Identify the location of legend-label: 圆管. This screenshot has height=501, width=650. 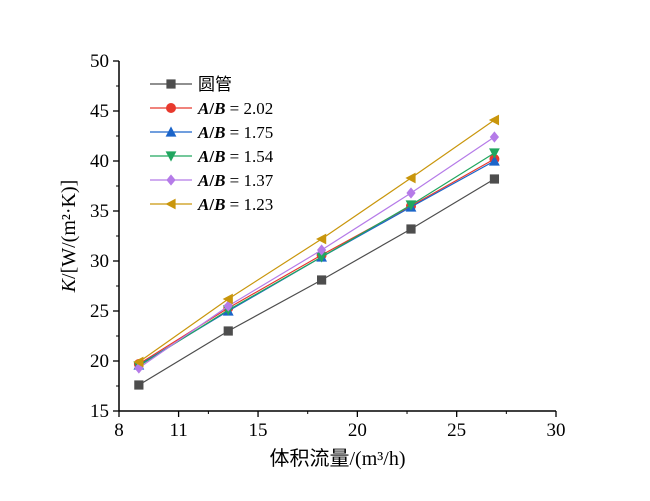
(215, 84).